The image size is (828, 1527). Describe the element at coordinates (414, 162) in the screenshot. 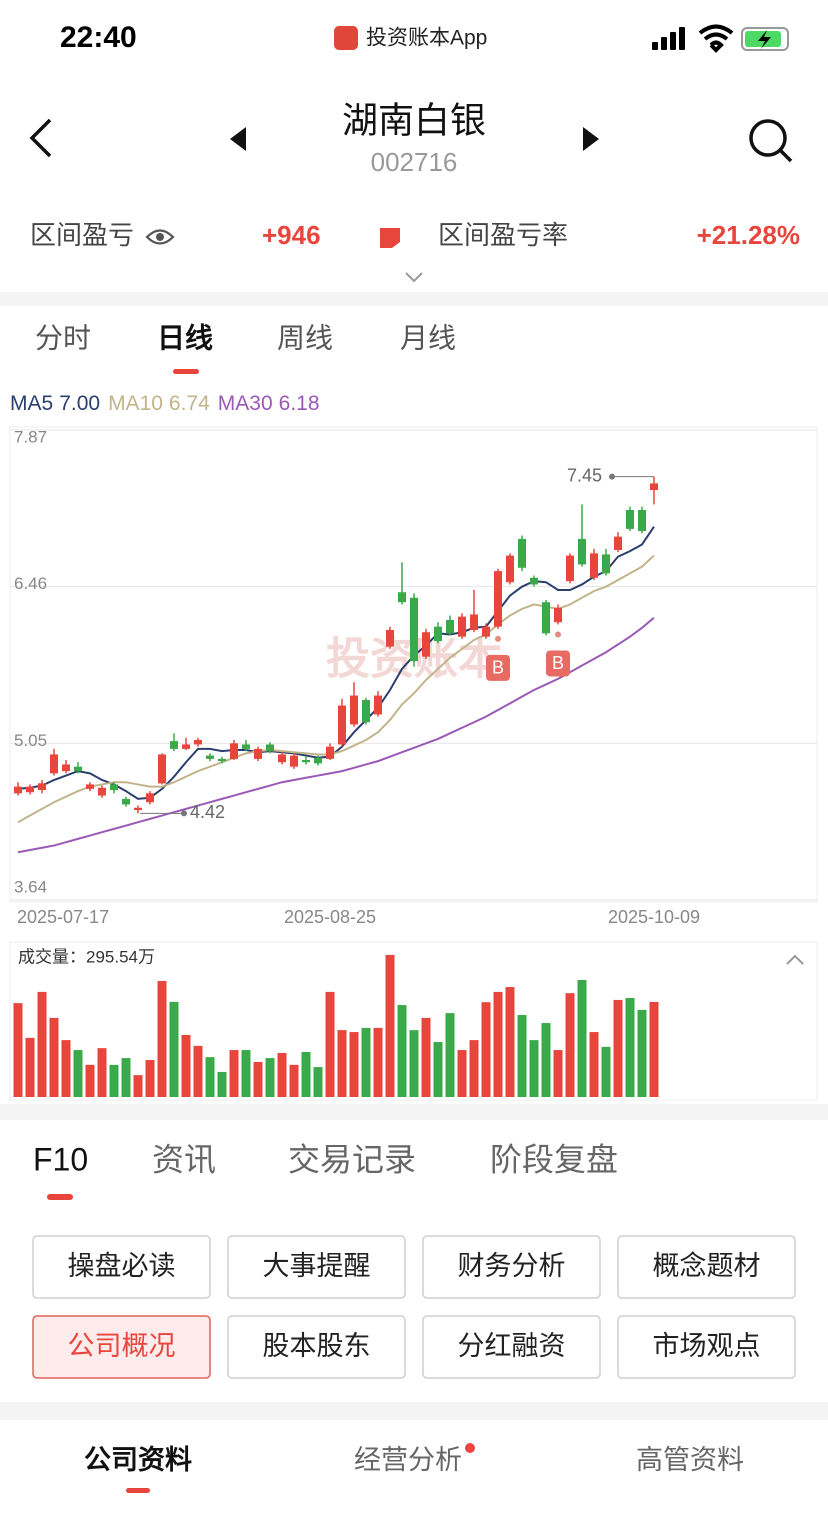

I see `stock-code: 002716` at that location.